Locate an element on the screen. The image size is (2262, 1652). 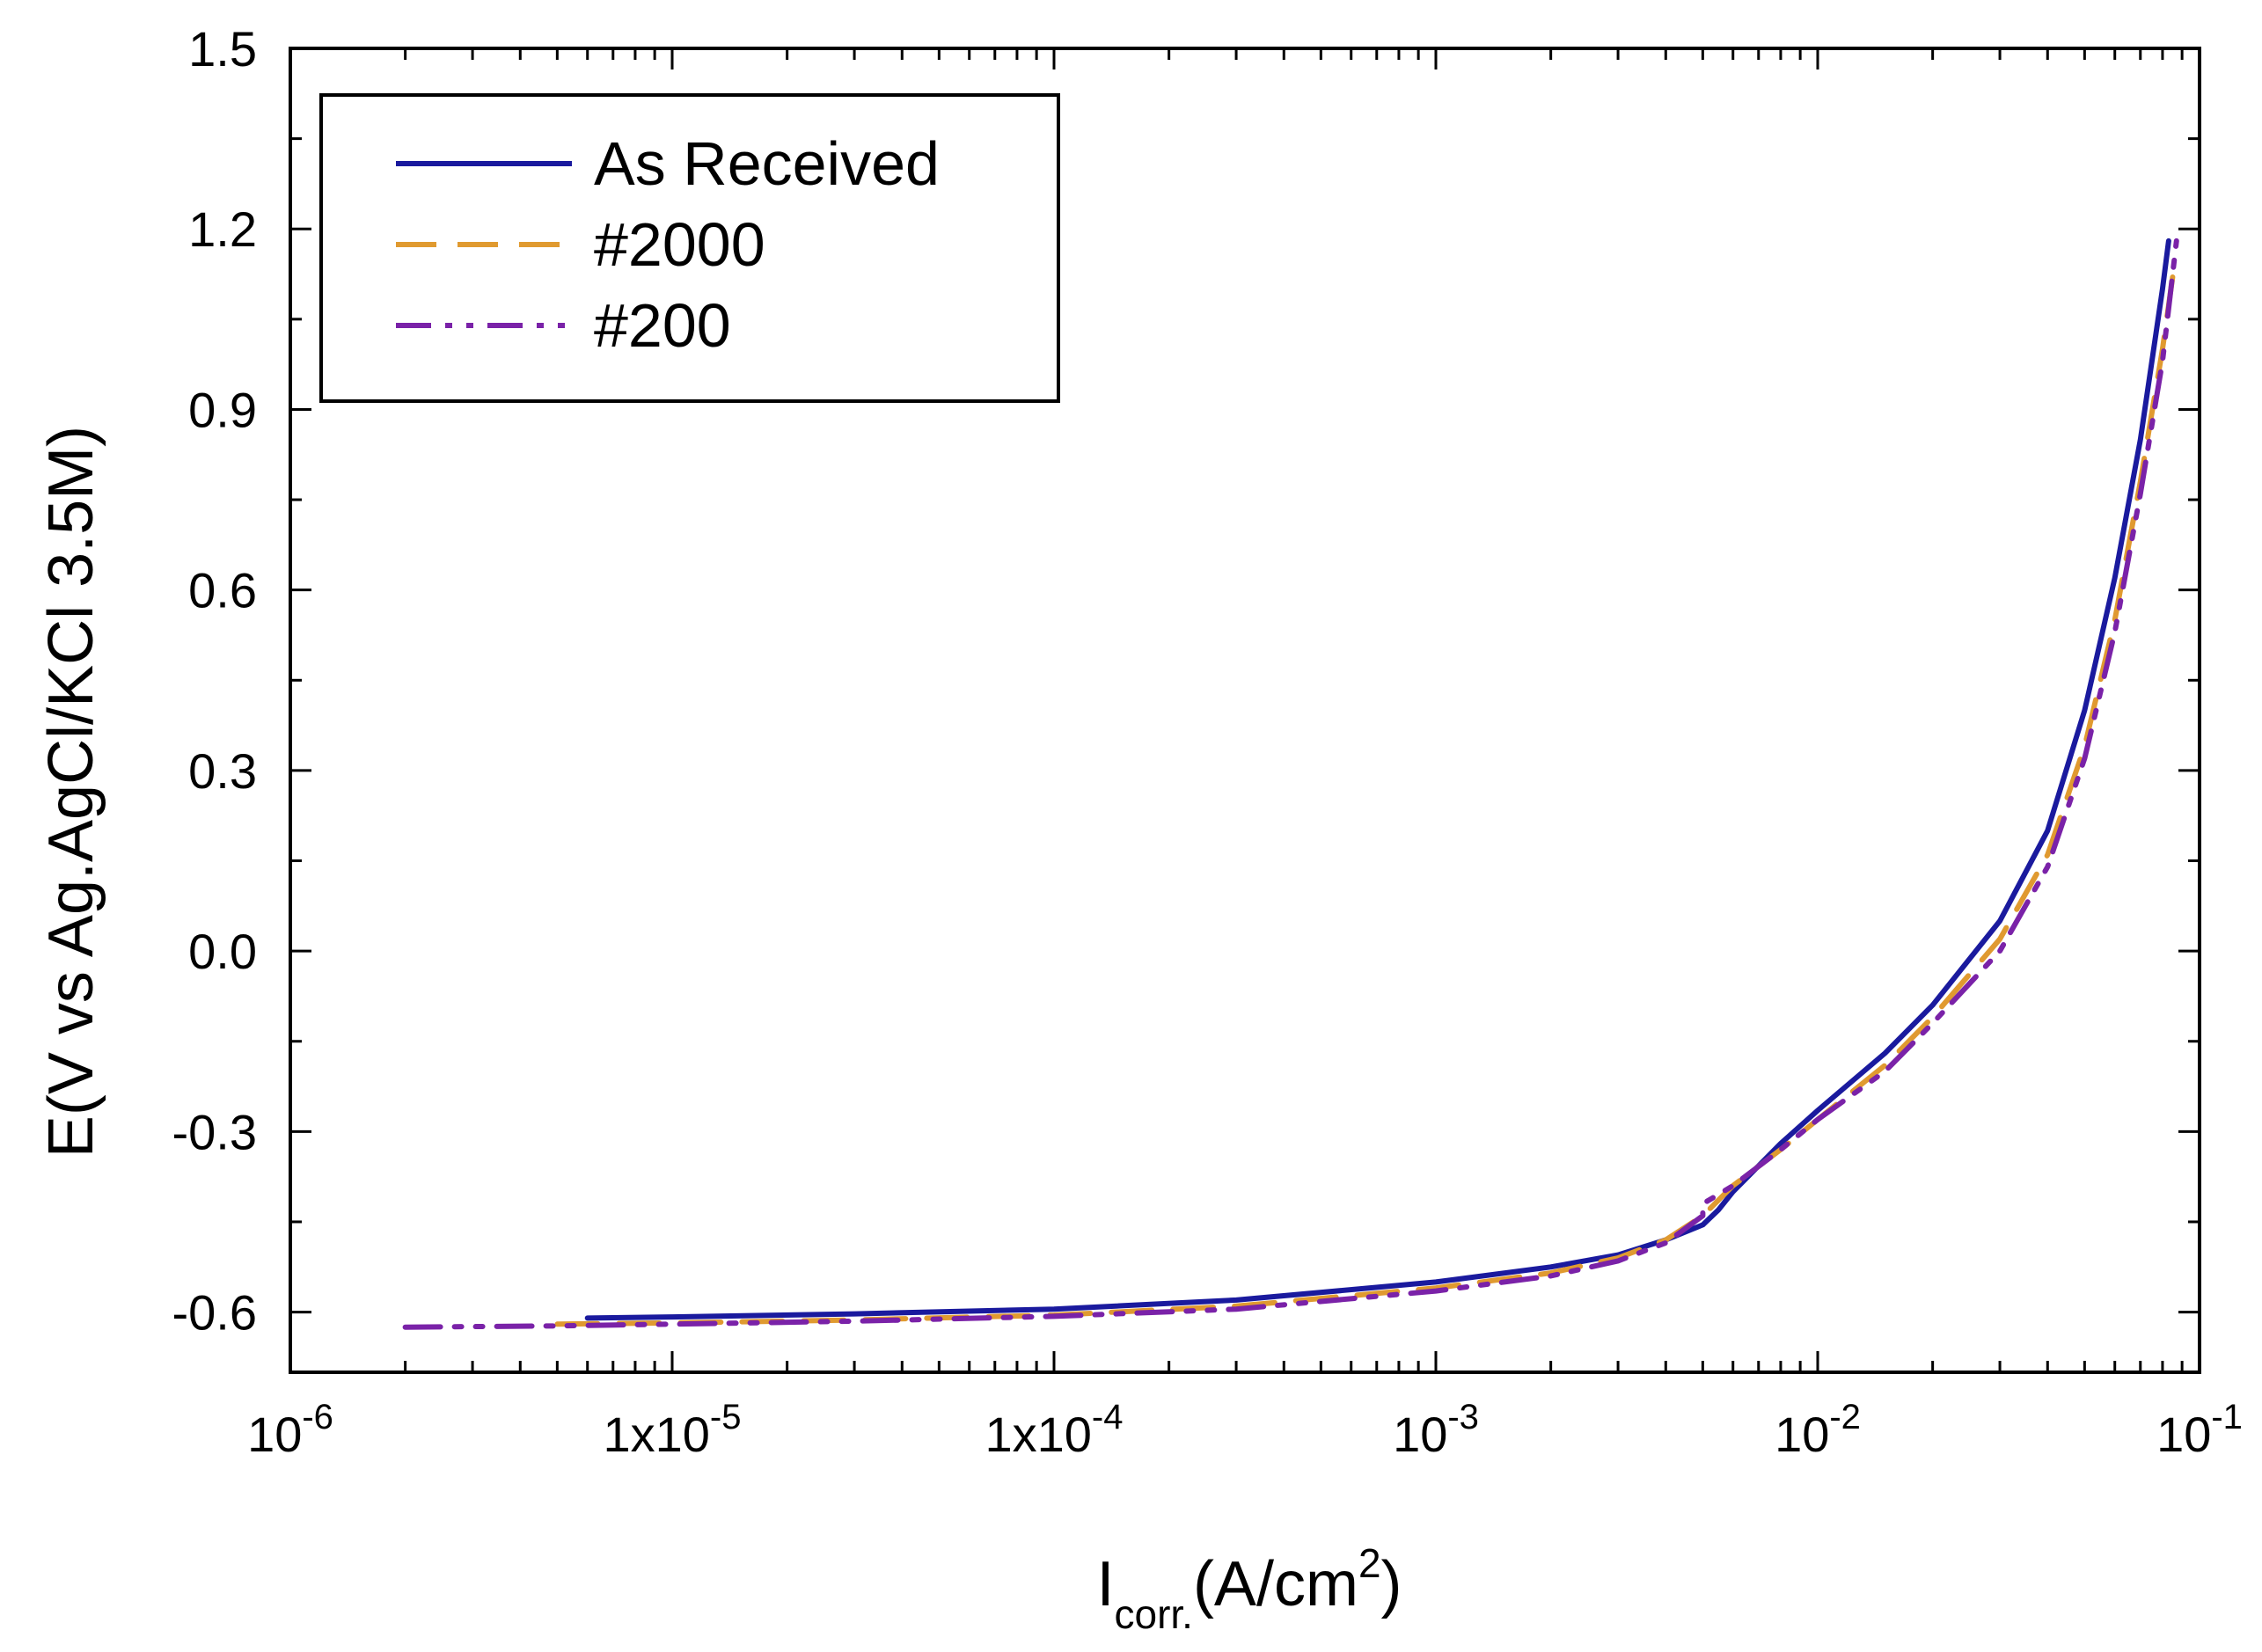
y-tick-label: 1.2 is located at coordinates (222, 229).